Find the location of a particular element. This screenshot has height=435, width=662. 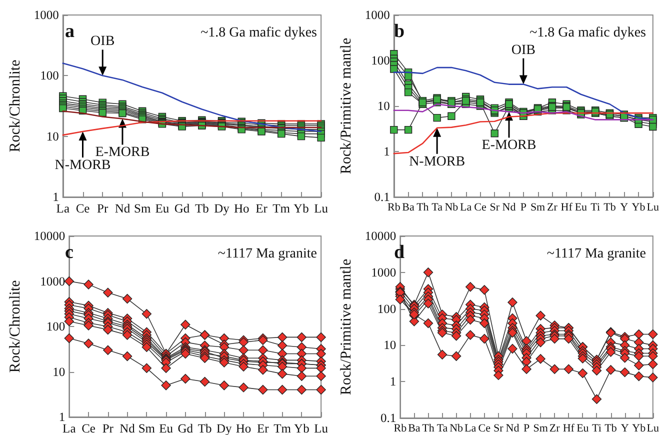

chart-title: a is located at coordinates (70, 31).